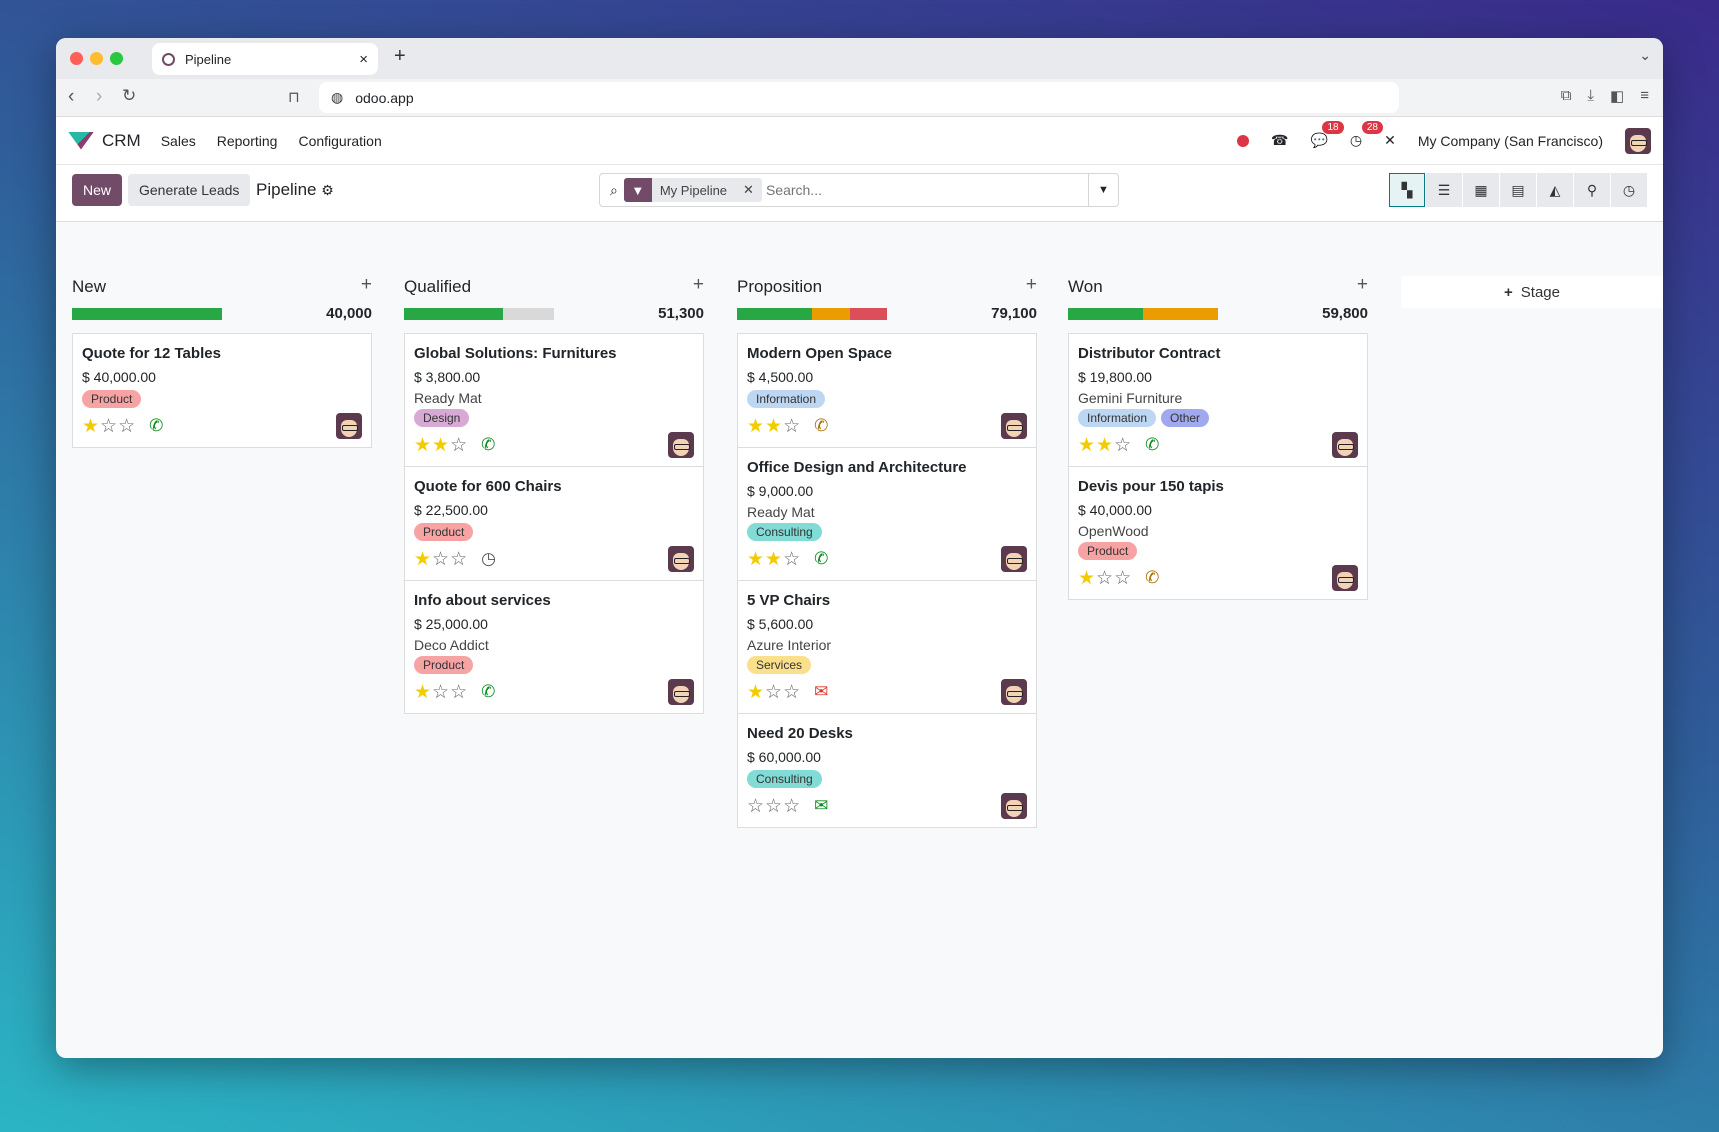 The height and width of the screenshot is (1132, 1719). What do you see at coordinates (1407, 190) in the screenshot?
I see `kanban-view-button: ▚` at bounding box center [1407, 190].